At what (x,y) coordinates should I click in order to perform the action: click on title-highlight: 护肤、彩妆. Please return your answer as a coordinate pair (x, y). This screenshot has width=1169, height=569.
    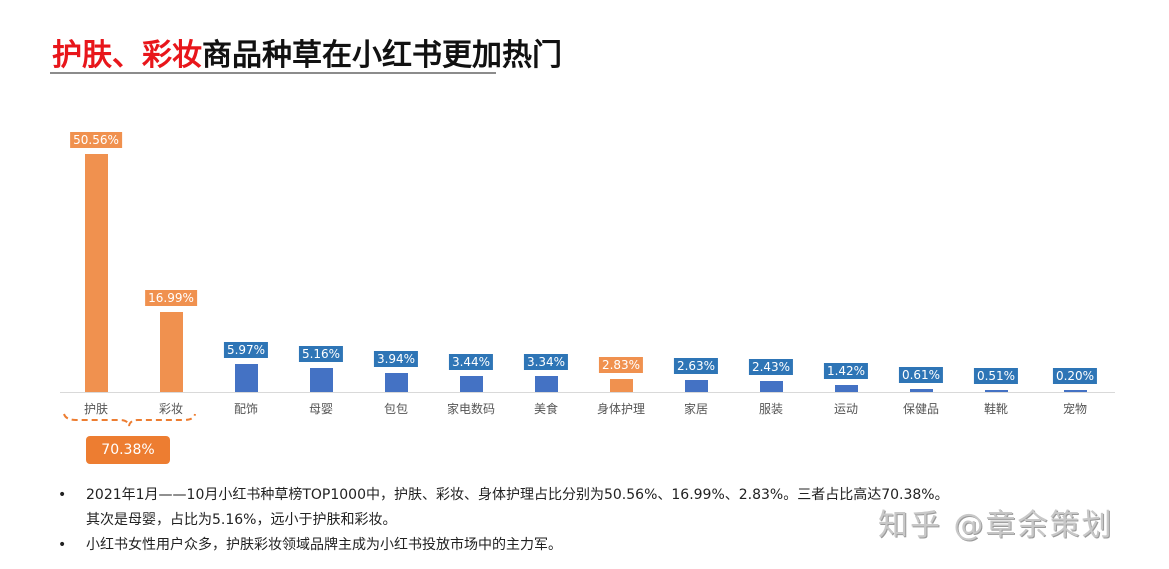
    Looking at the image, I should click on (127, 55).